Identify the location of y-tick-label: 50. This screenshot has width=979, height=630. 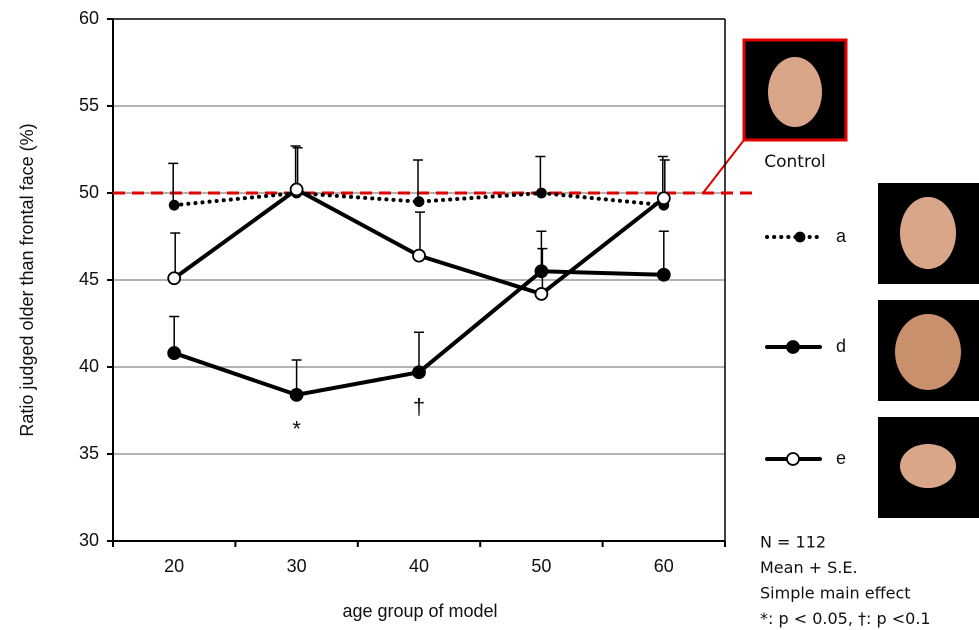
(89, 192).